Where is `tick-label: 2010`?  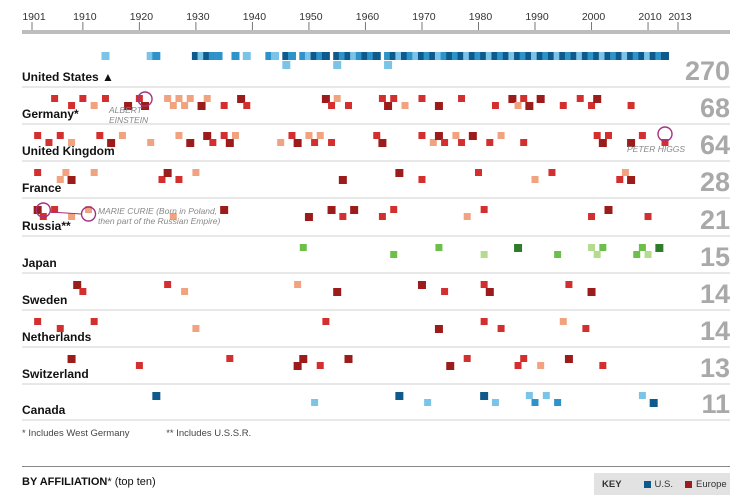
tick-label: 2010 is located at coordinates (650, 17).